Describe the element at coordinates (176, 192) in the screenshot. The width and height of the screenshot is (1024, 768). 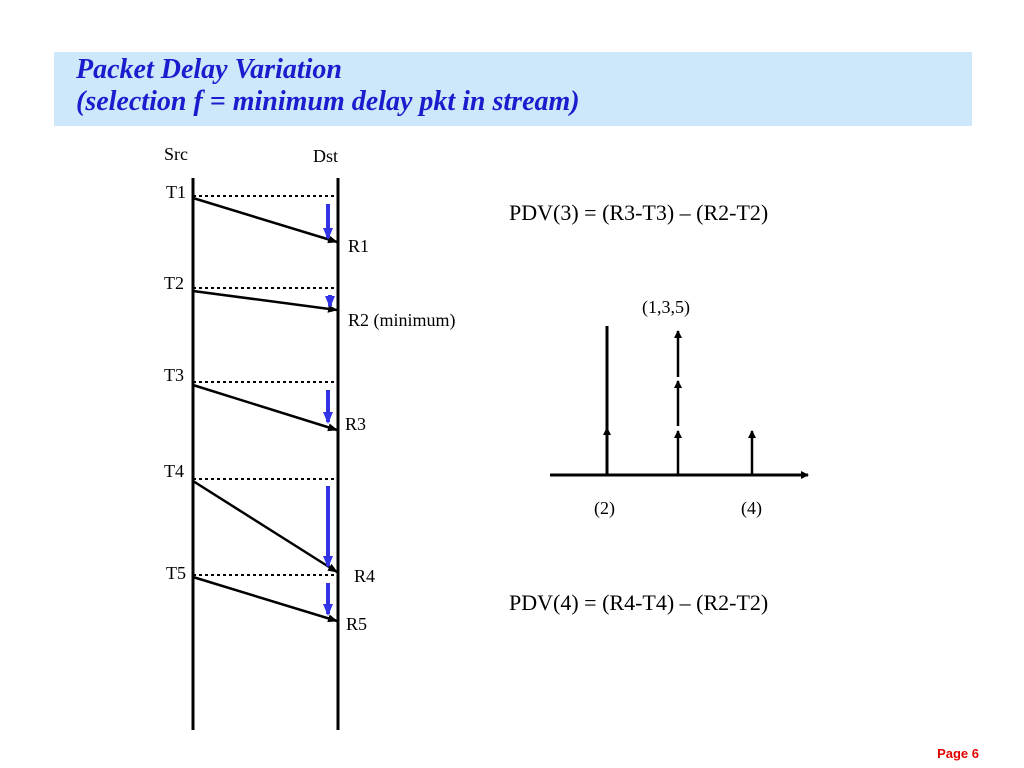
I see `send-label-t1: T1` at that location.